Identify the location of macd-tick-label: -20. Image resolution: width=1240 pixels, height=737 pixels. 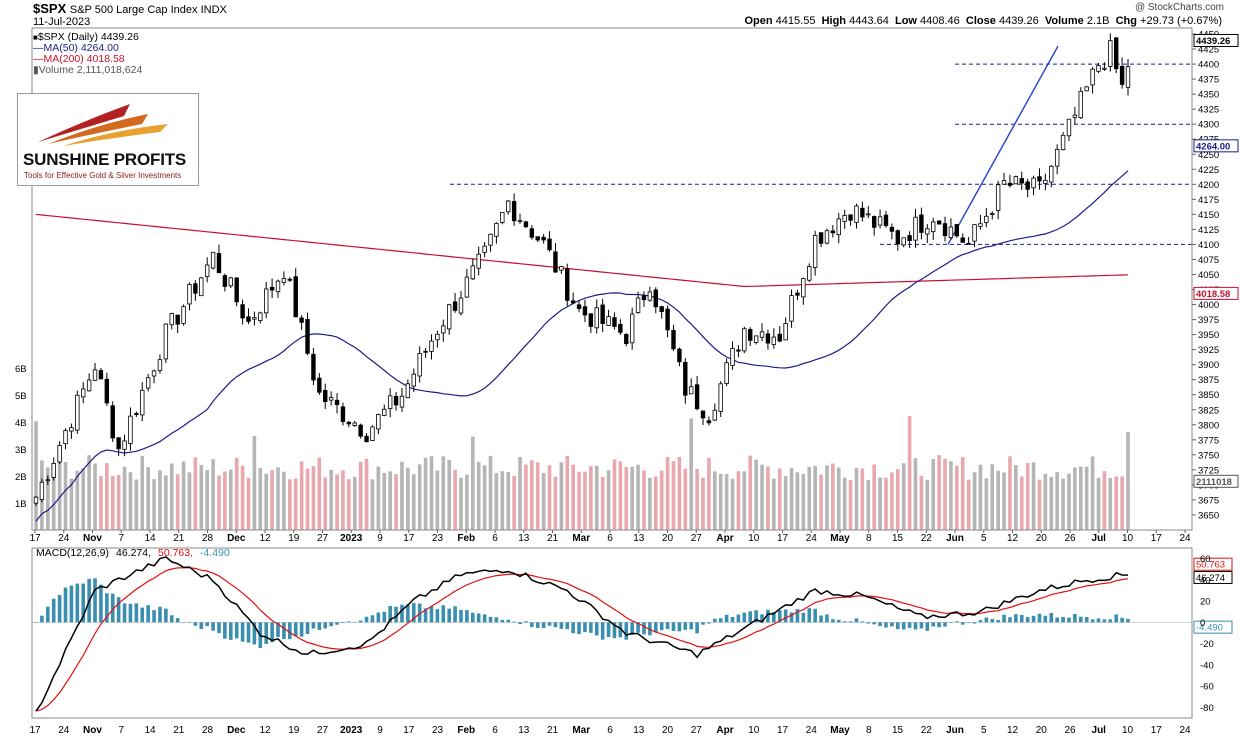
(1207, 644).